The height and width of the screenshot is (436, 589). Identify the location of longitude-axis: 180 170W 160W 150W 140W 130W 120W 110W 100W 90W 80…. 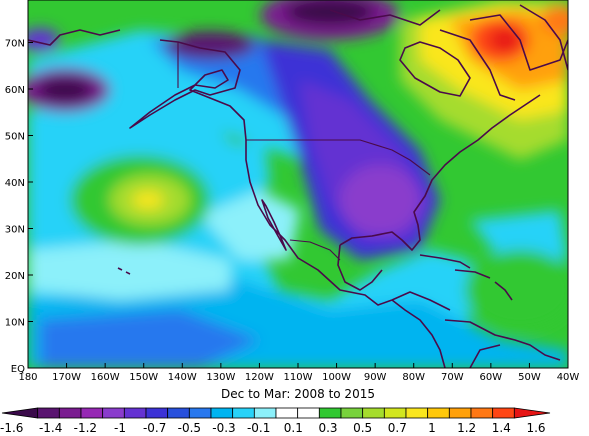
(298, 373).